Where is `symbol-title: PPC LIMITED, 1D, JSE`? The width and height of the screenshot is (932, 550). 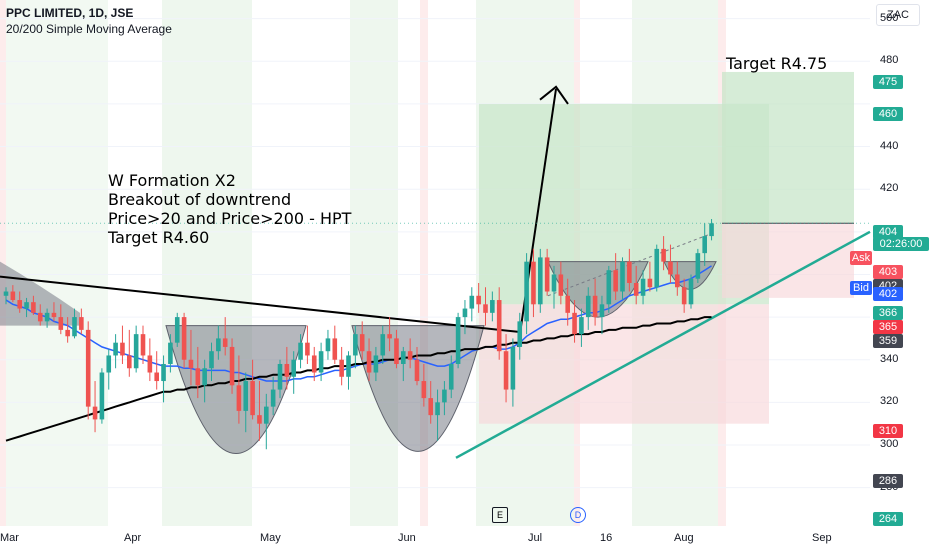
symbol-title: PPC LIMITED, 1D, JSE is located at coordinates (70, 13).